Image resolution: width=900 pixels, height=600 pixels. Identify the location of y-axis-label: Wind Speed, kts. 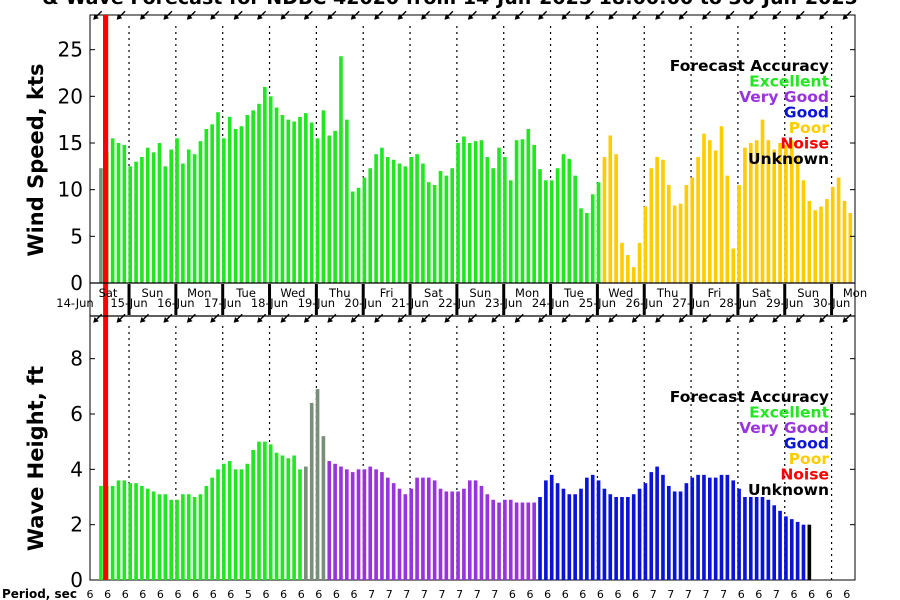
(36, 159).